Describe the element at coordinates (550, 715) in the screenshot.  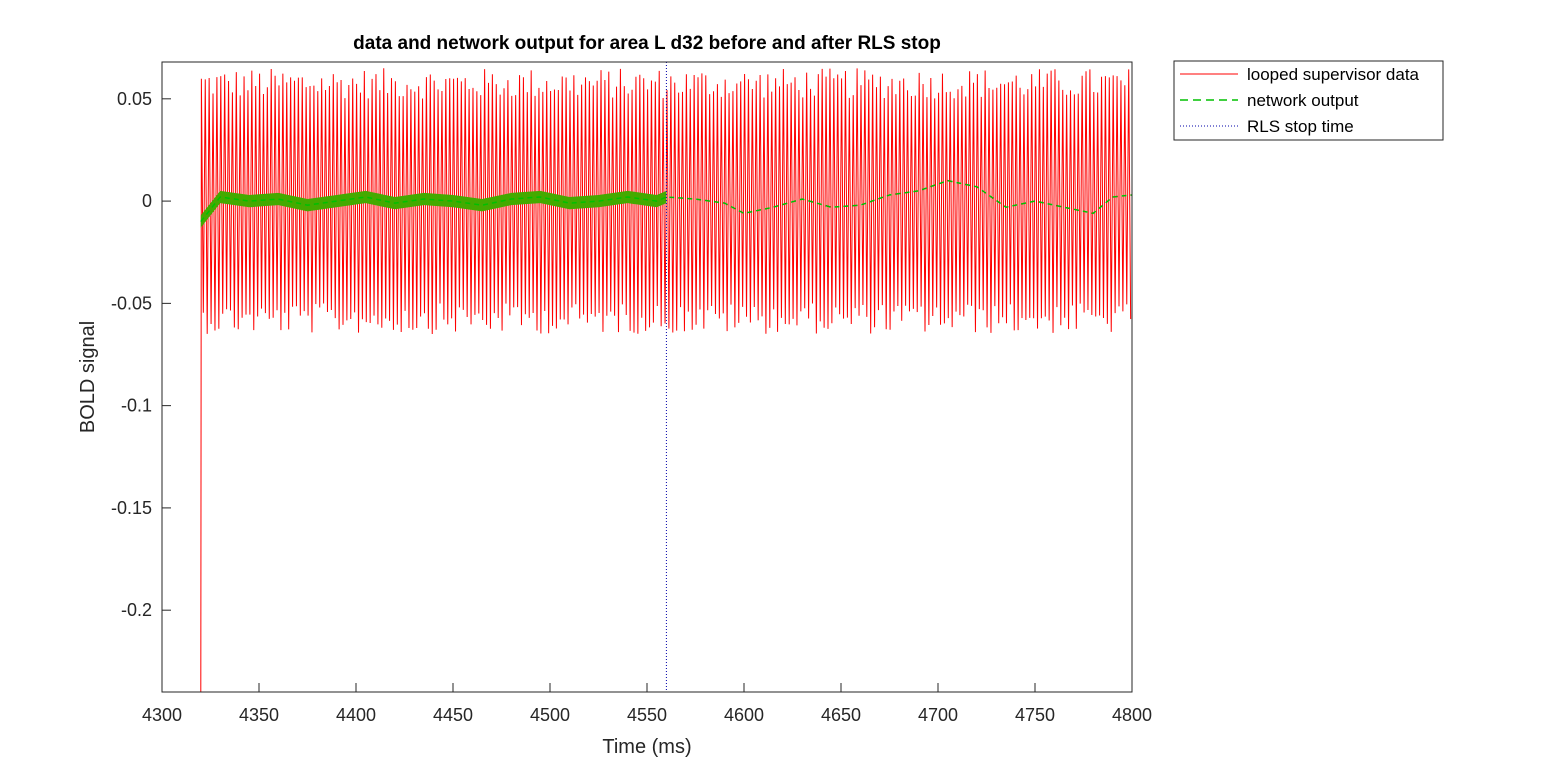
I see `x-tick-label: 4500` at that location.